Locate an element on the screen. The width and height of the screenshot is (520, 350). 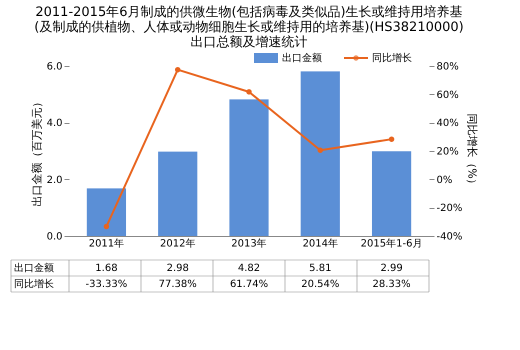
y2-tick-label: -40% is located at coordinates (449, 237).